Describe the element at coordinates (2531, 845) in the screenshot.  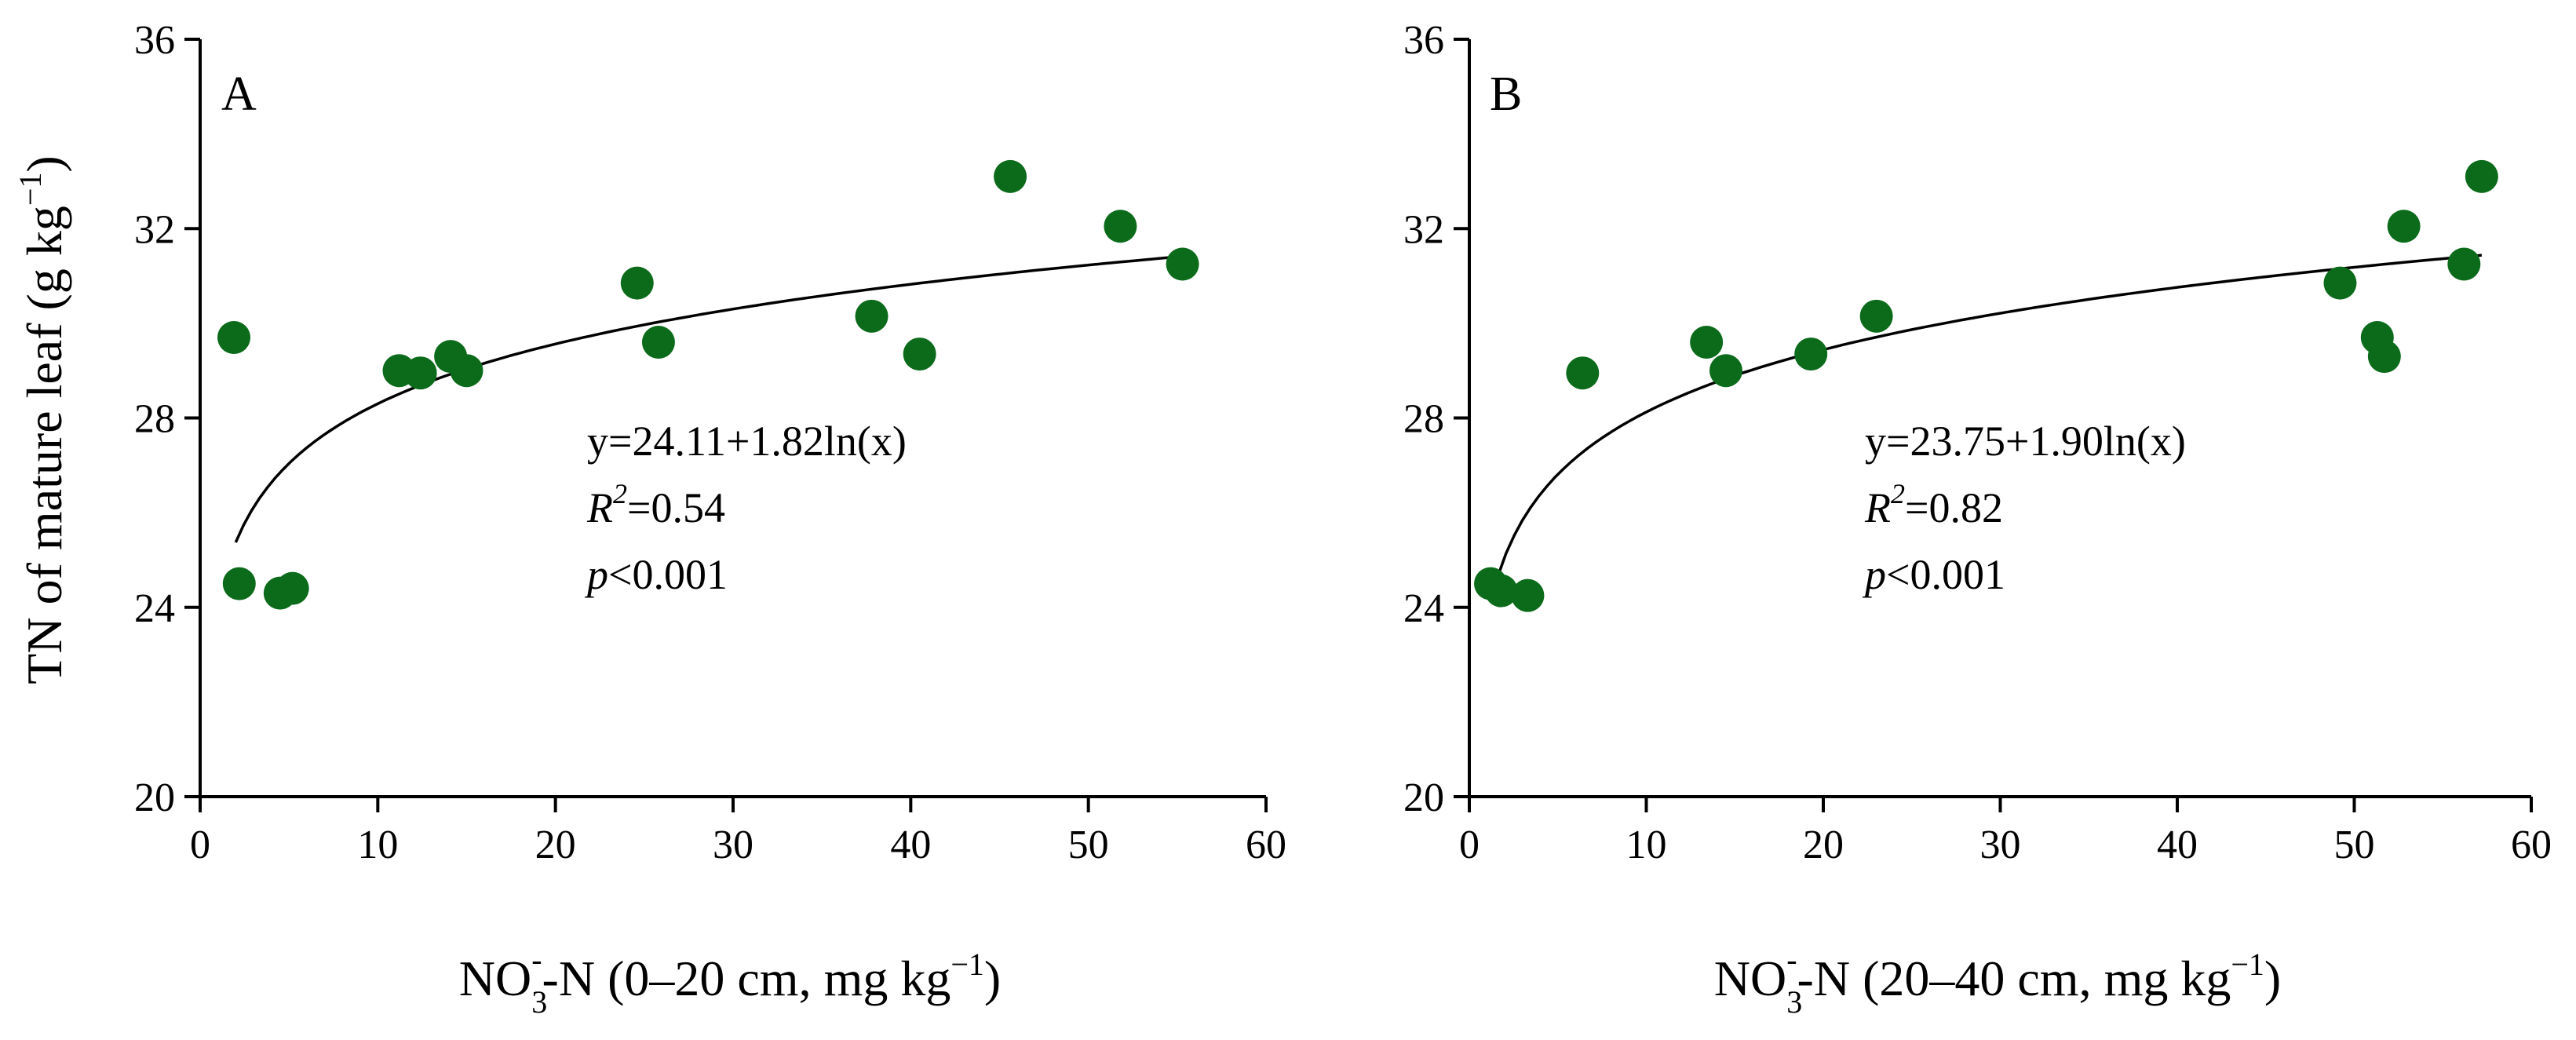
I see `x-tick-label-b-60: 60` at that location.